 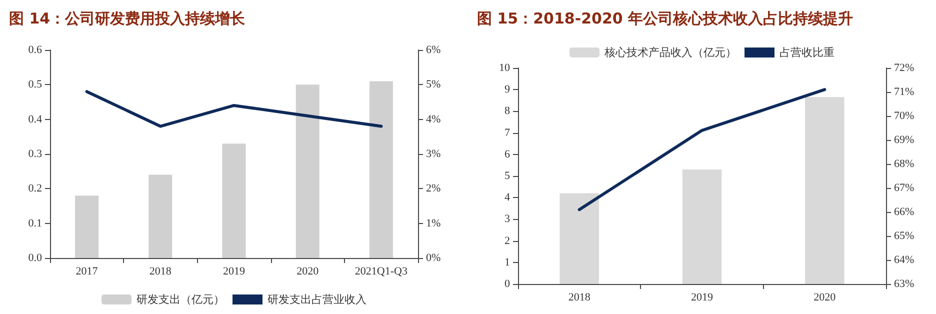 I want to click on y2-tick-label: 68%, so click(x=904, y=164).